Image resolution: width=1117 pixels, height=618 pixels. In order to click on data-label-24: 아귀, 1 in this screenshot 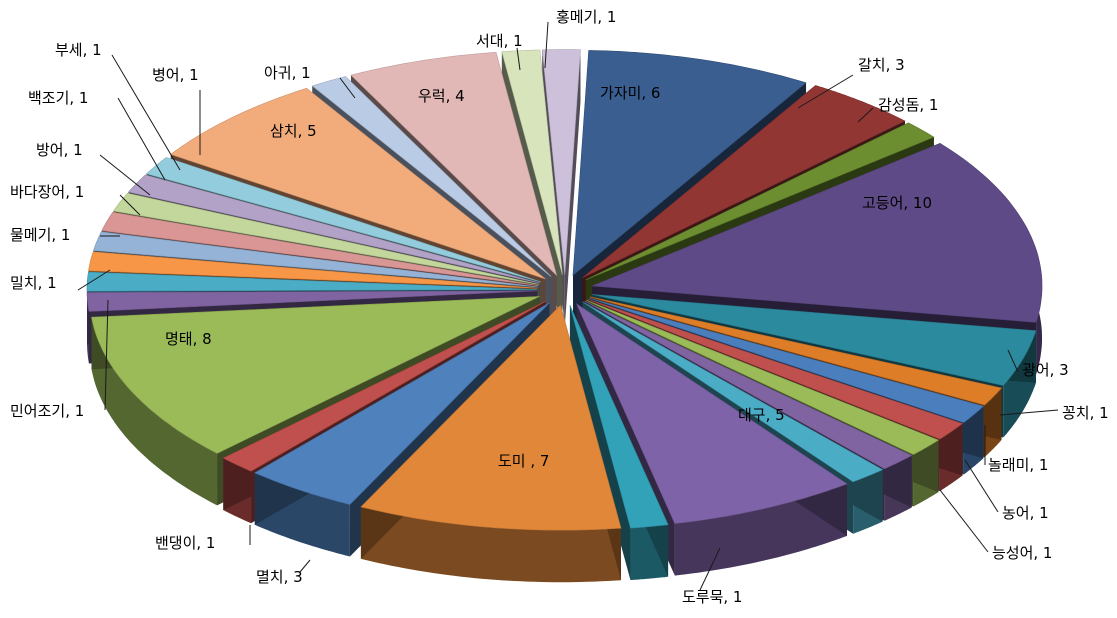, I will do `click(287, 73)`.